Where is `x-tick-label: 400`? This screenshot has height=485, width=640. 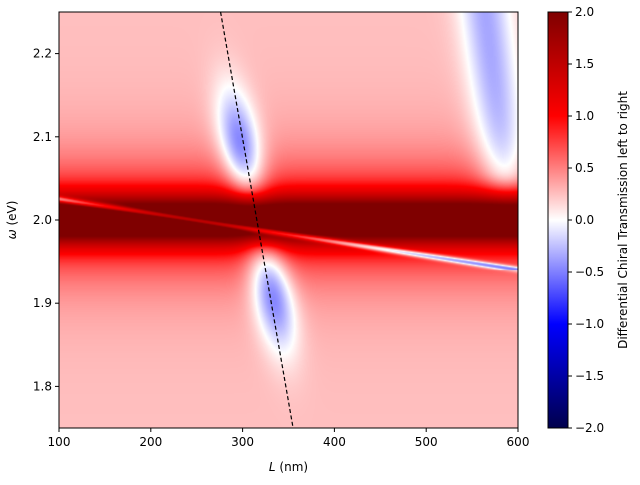 x-tick-label: 400 is located at coordinates (334, 442).